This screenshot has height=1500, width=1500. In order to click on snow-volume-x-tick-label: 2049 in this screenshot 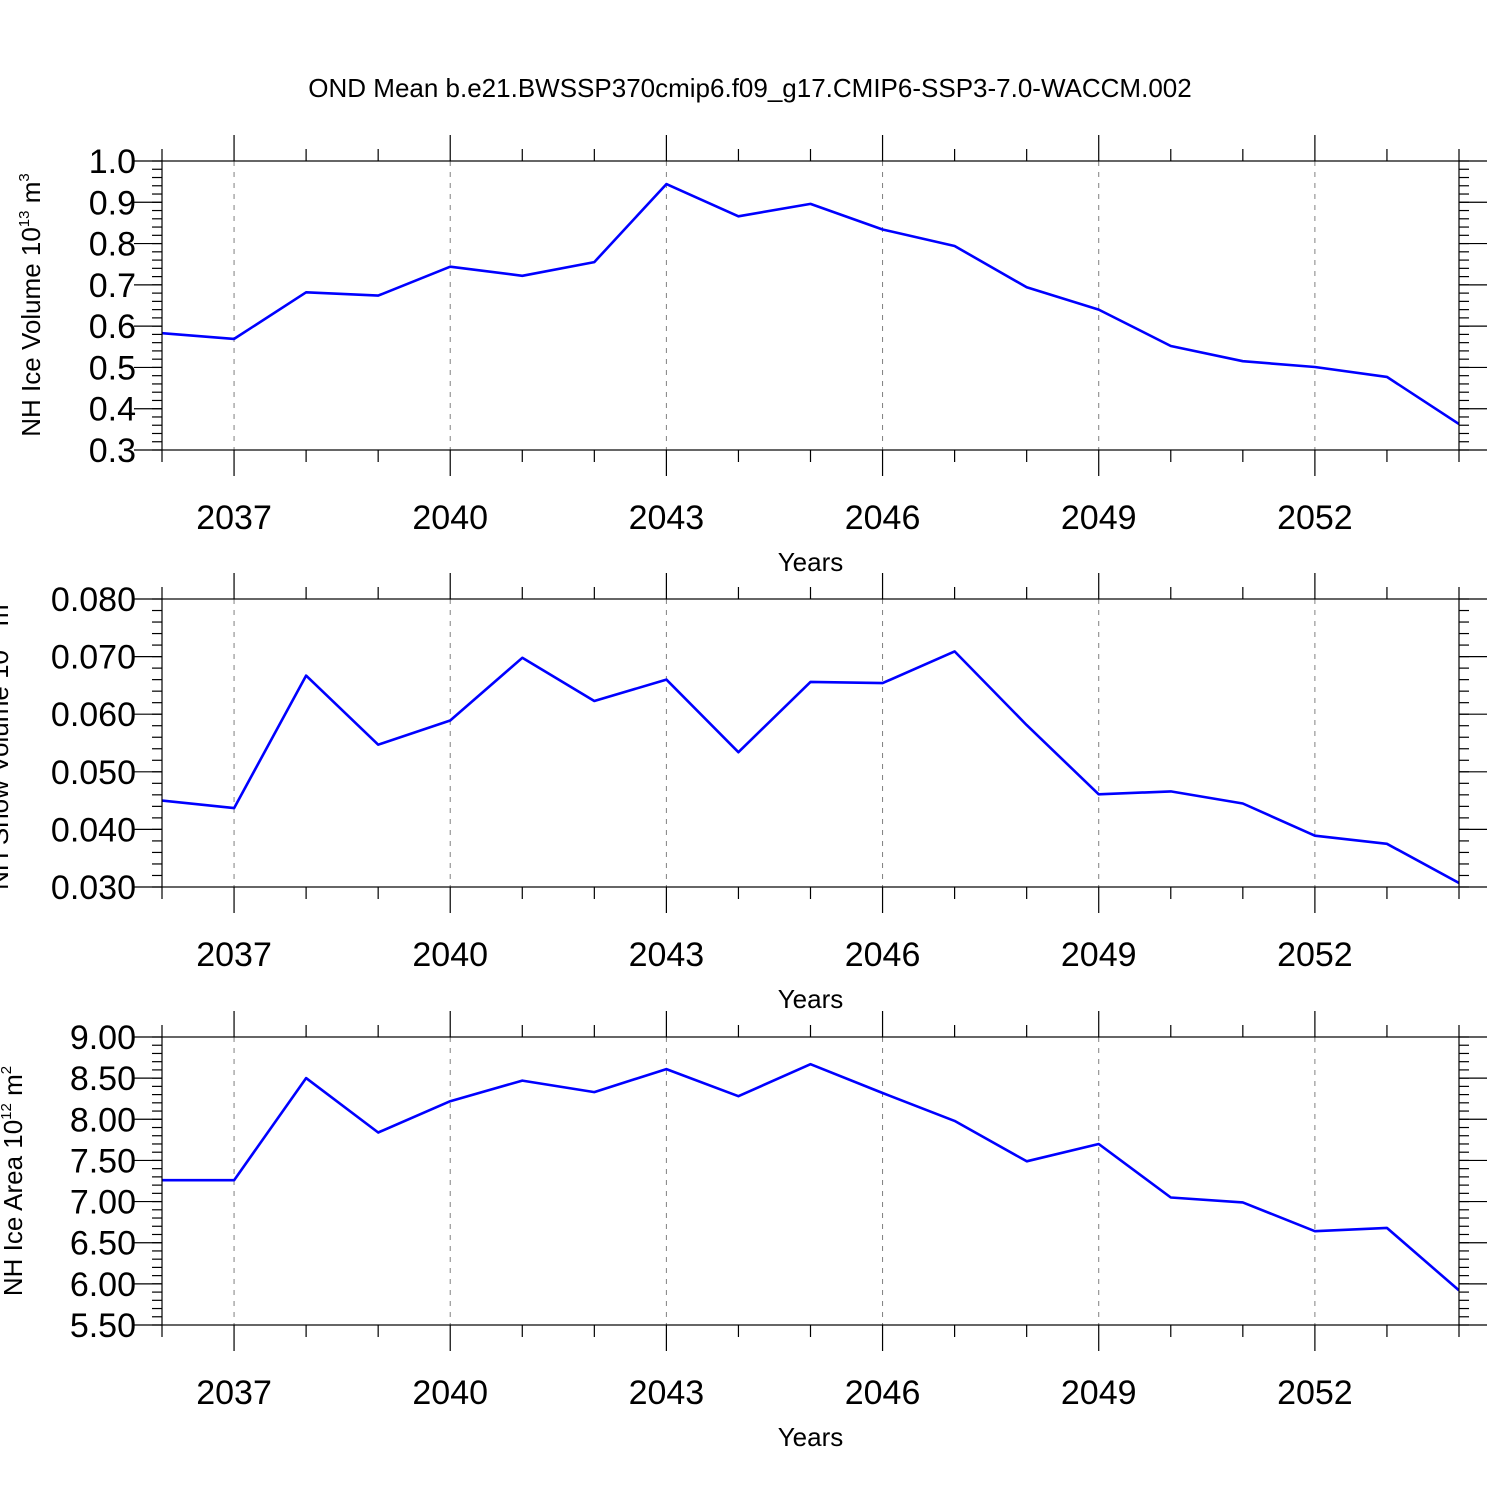, I will do `click(1099, 955)`.